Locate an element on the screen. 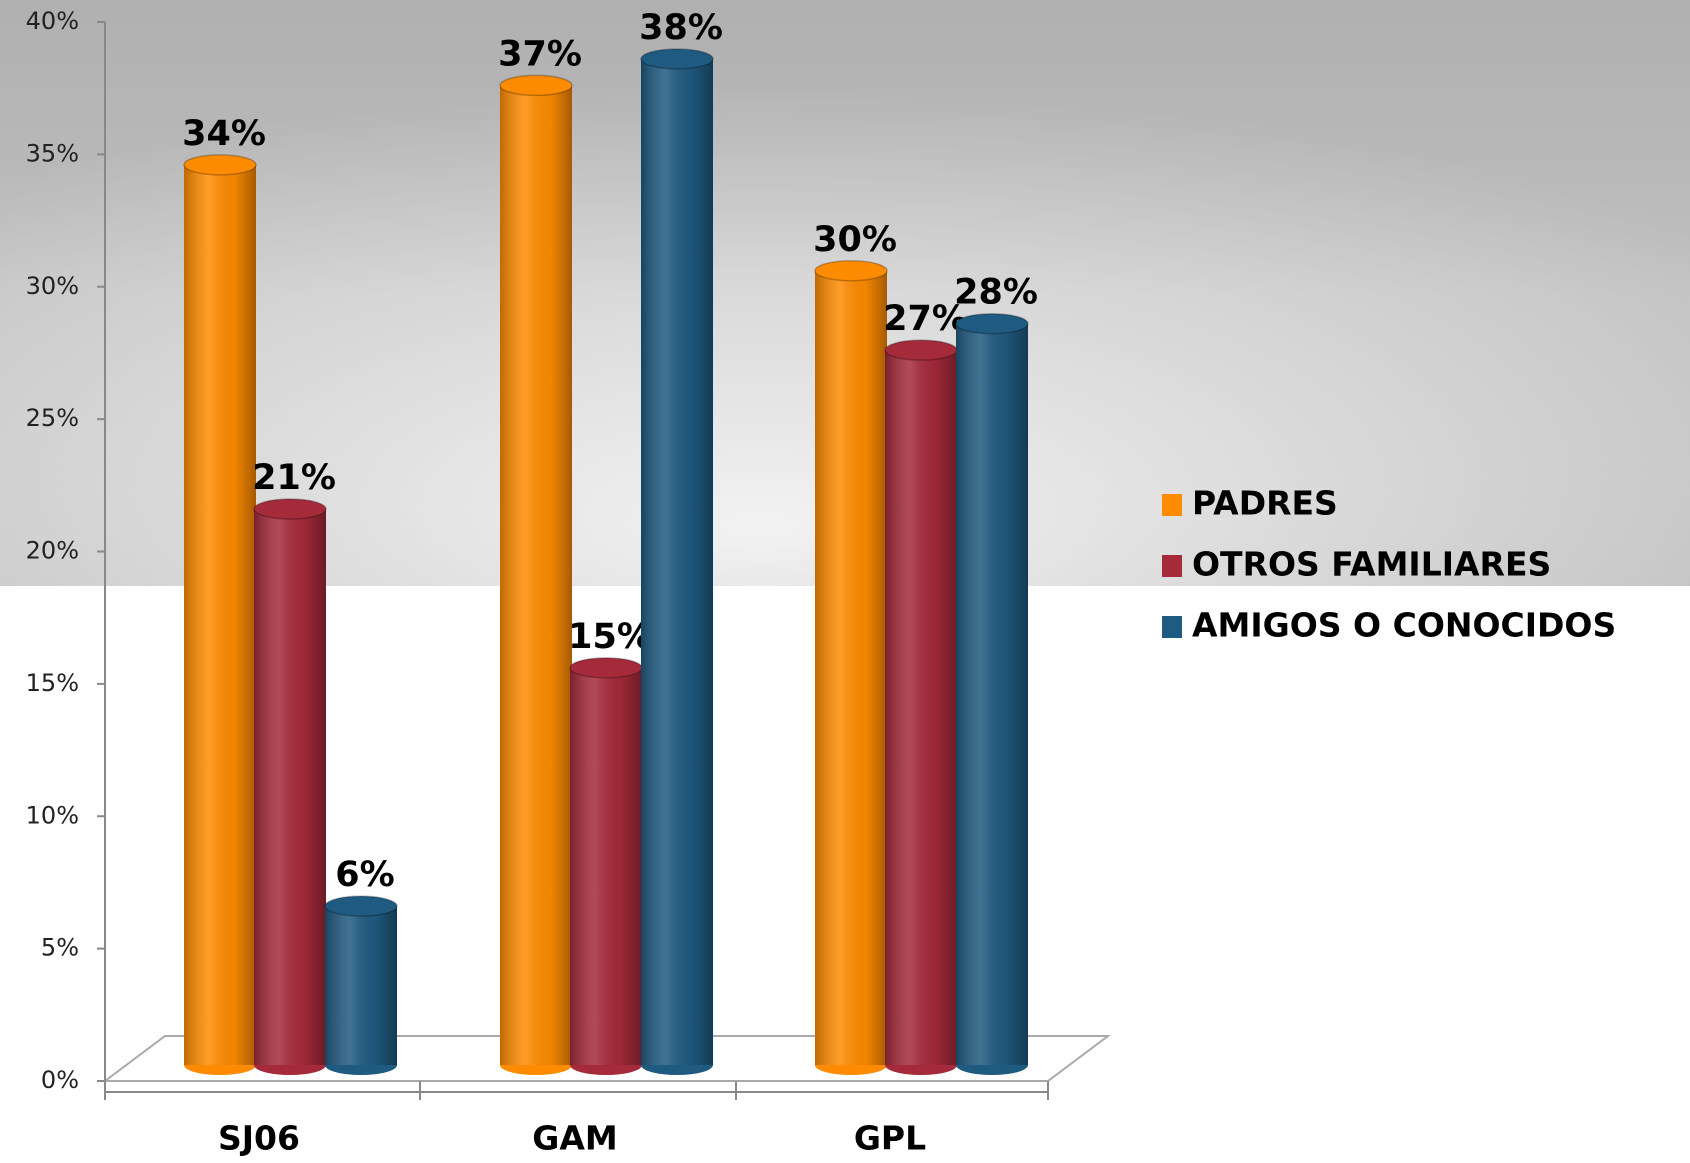  value-label: 15% is located at coordinates (610, 637).